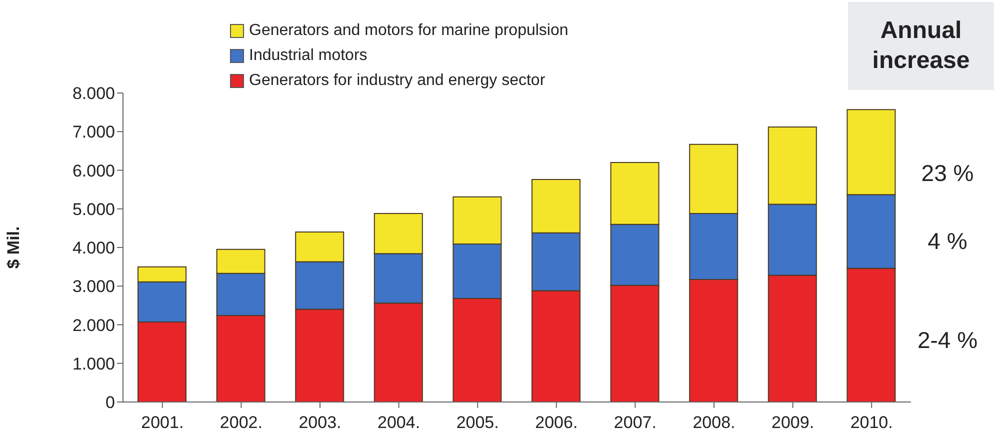  I want to click on x-tick-label: 2003., so click(320, 422).